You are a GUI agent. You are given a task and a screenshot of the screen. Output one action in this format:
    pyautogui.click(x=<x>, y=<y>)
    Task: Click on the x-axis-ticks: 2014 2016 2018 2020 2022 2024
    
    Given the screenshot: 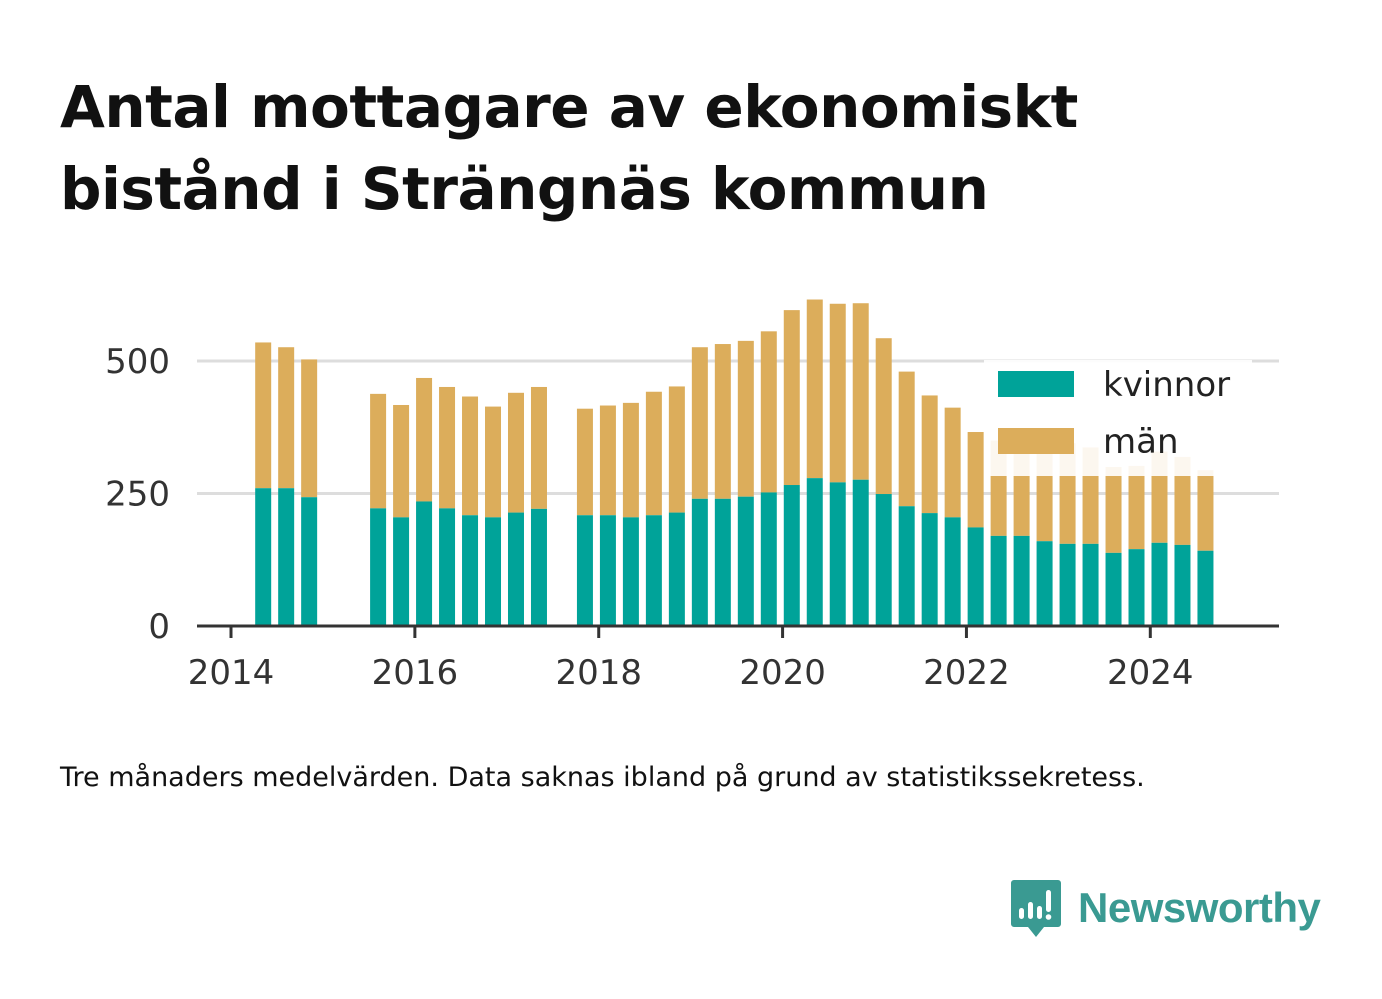 What is the action you would take?
    pyautogui.click(x=691, y=659)
    